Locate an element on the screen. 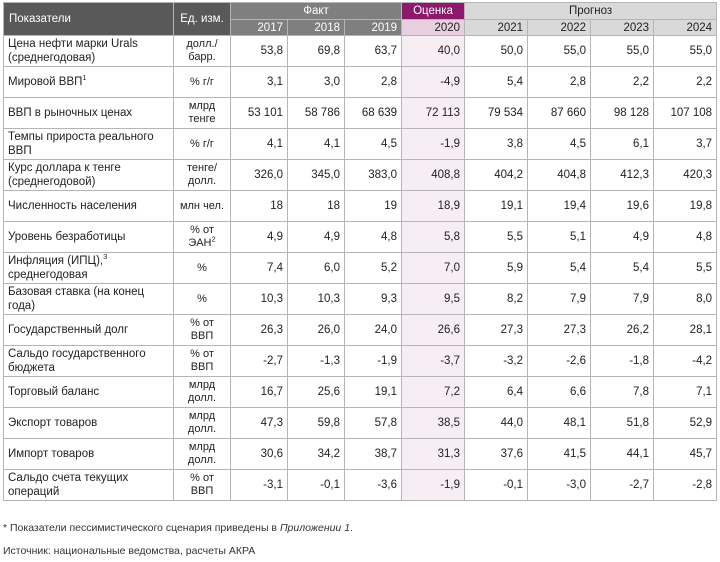 The height and width of the screenshot is (562, 720). row-label-text: Экспорт товаров is located at coordinates (53, 423).